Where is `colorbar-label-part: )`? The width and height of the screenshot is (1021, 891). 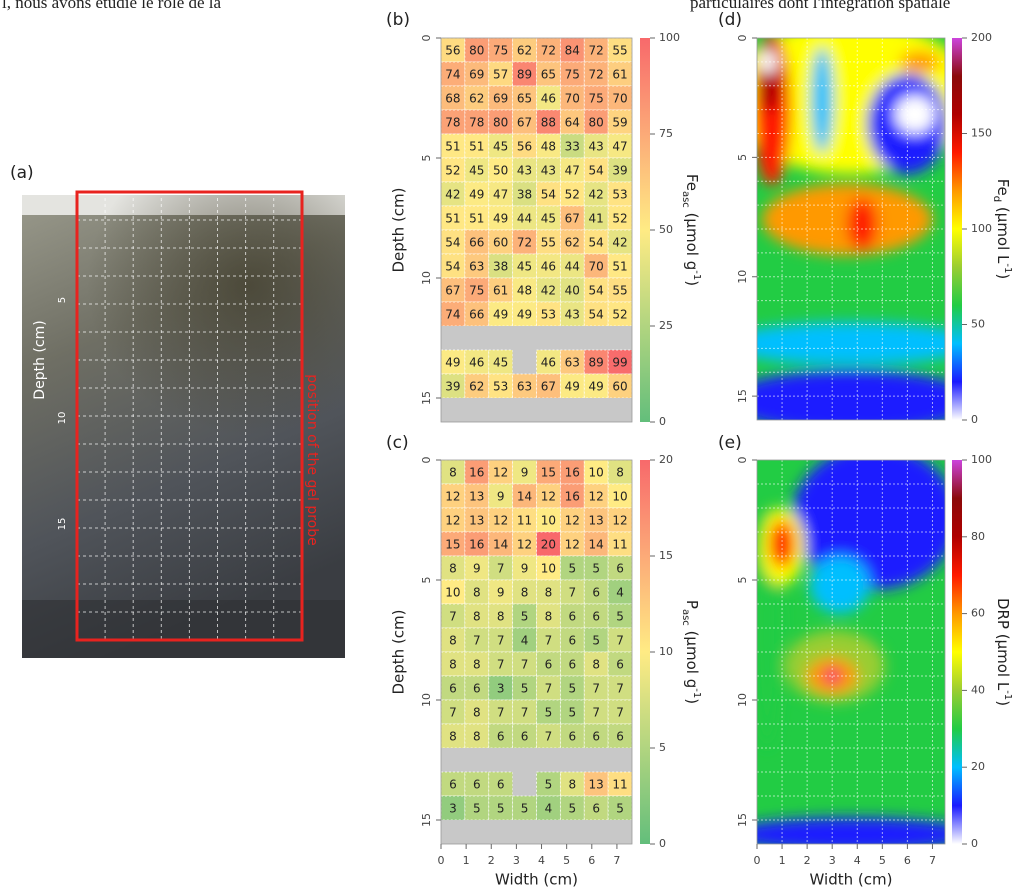 colorbar-label-part: ) is located at coordinates (693, 701).